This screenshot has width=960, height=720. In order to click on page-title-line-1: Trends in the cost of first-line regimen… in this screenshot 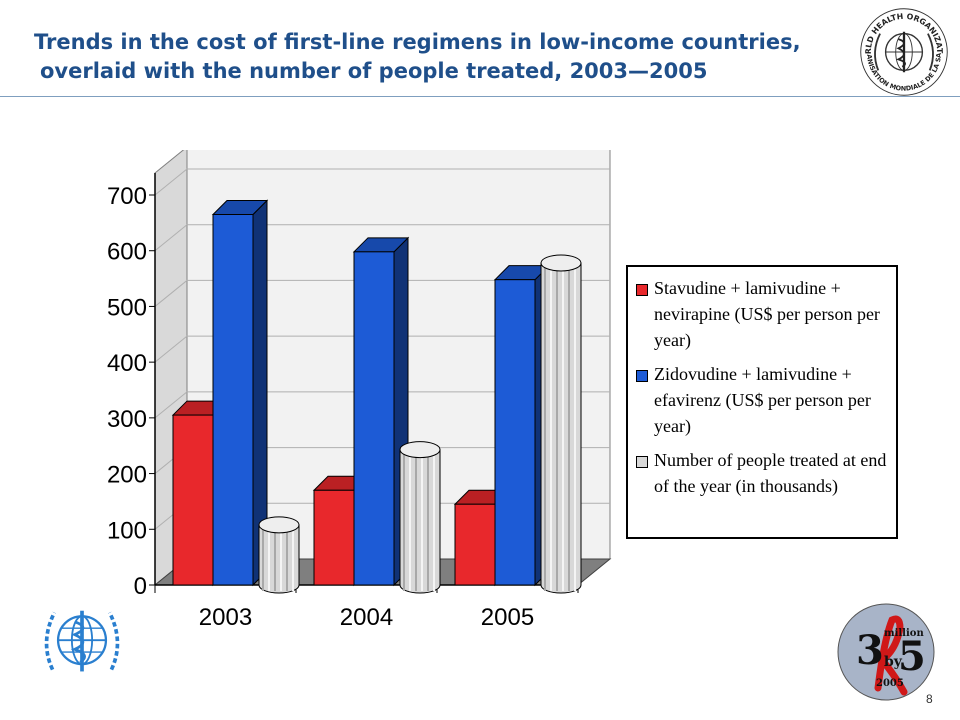, I will do `click(417, 42)`.